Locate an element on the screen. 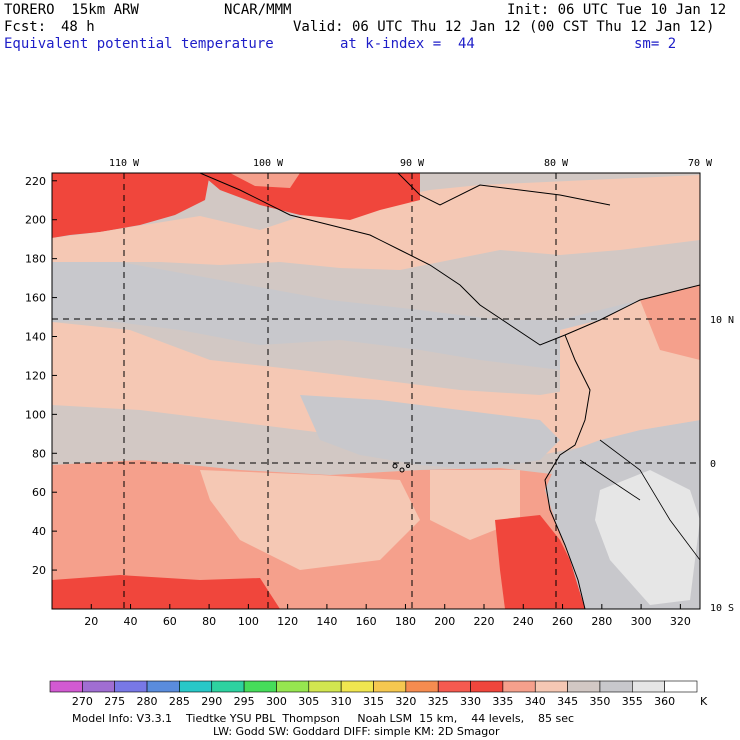 The width and height of the screenshot is (740, 740). color-bar-label: 270 is located at coordinates (82, 701).